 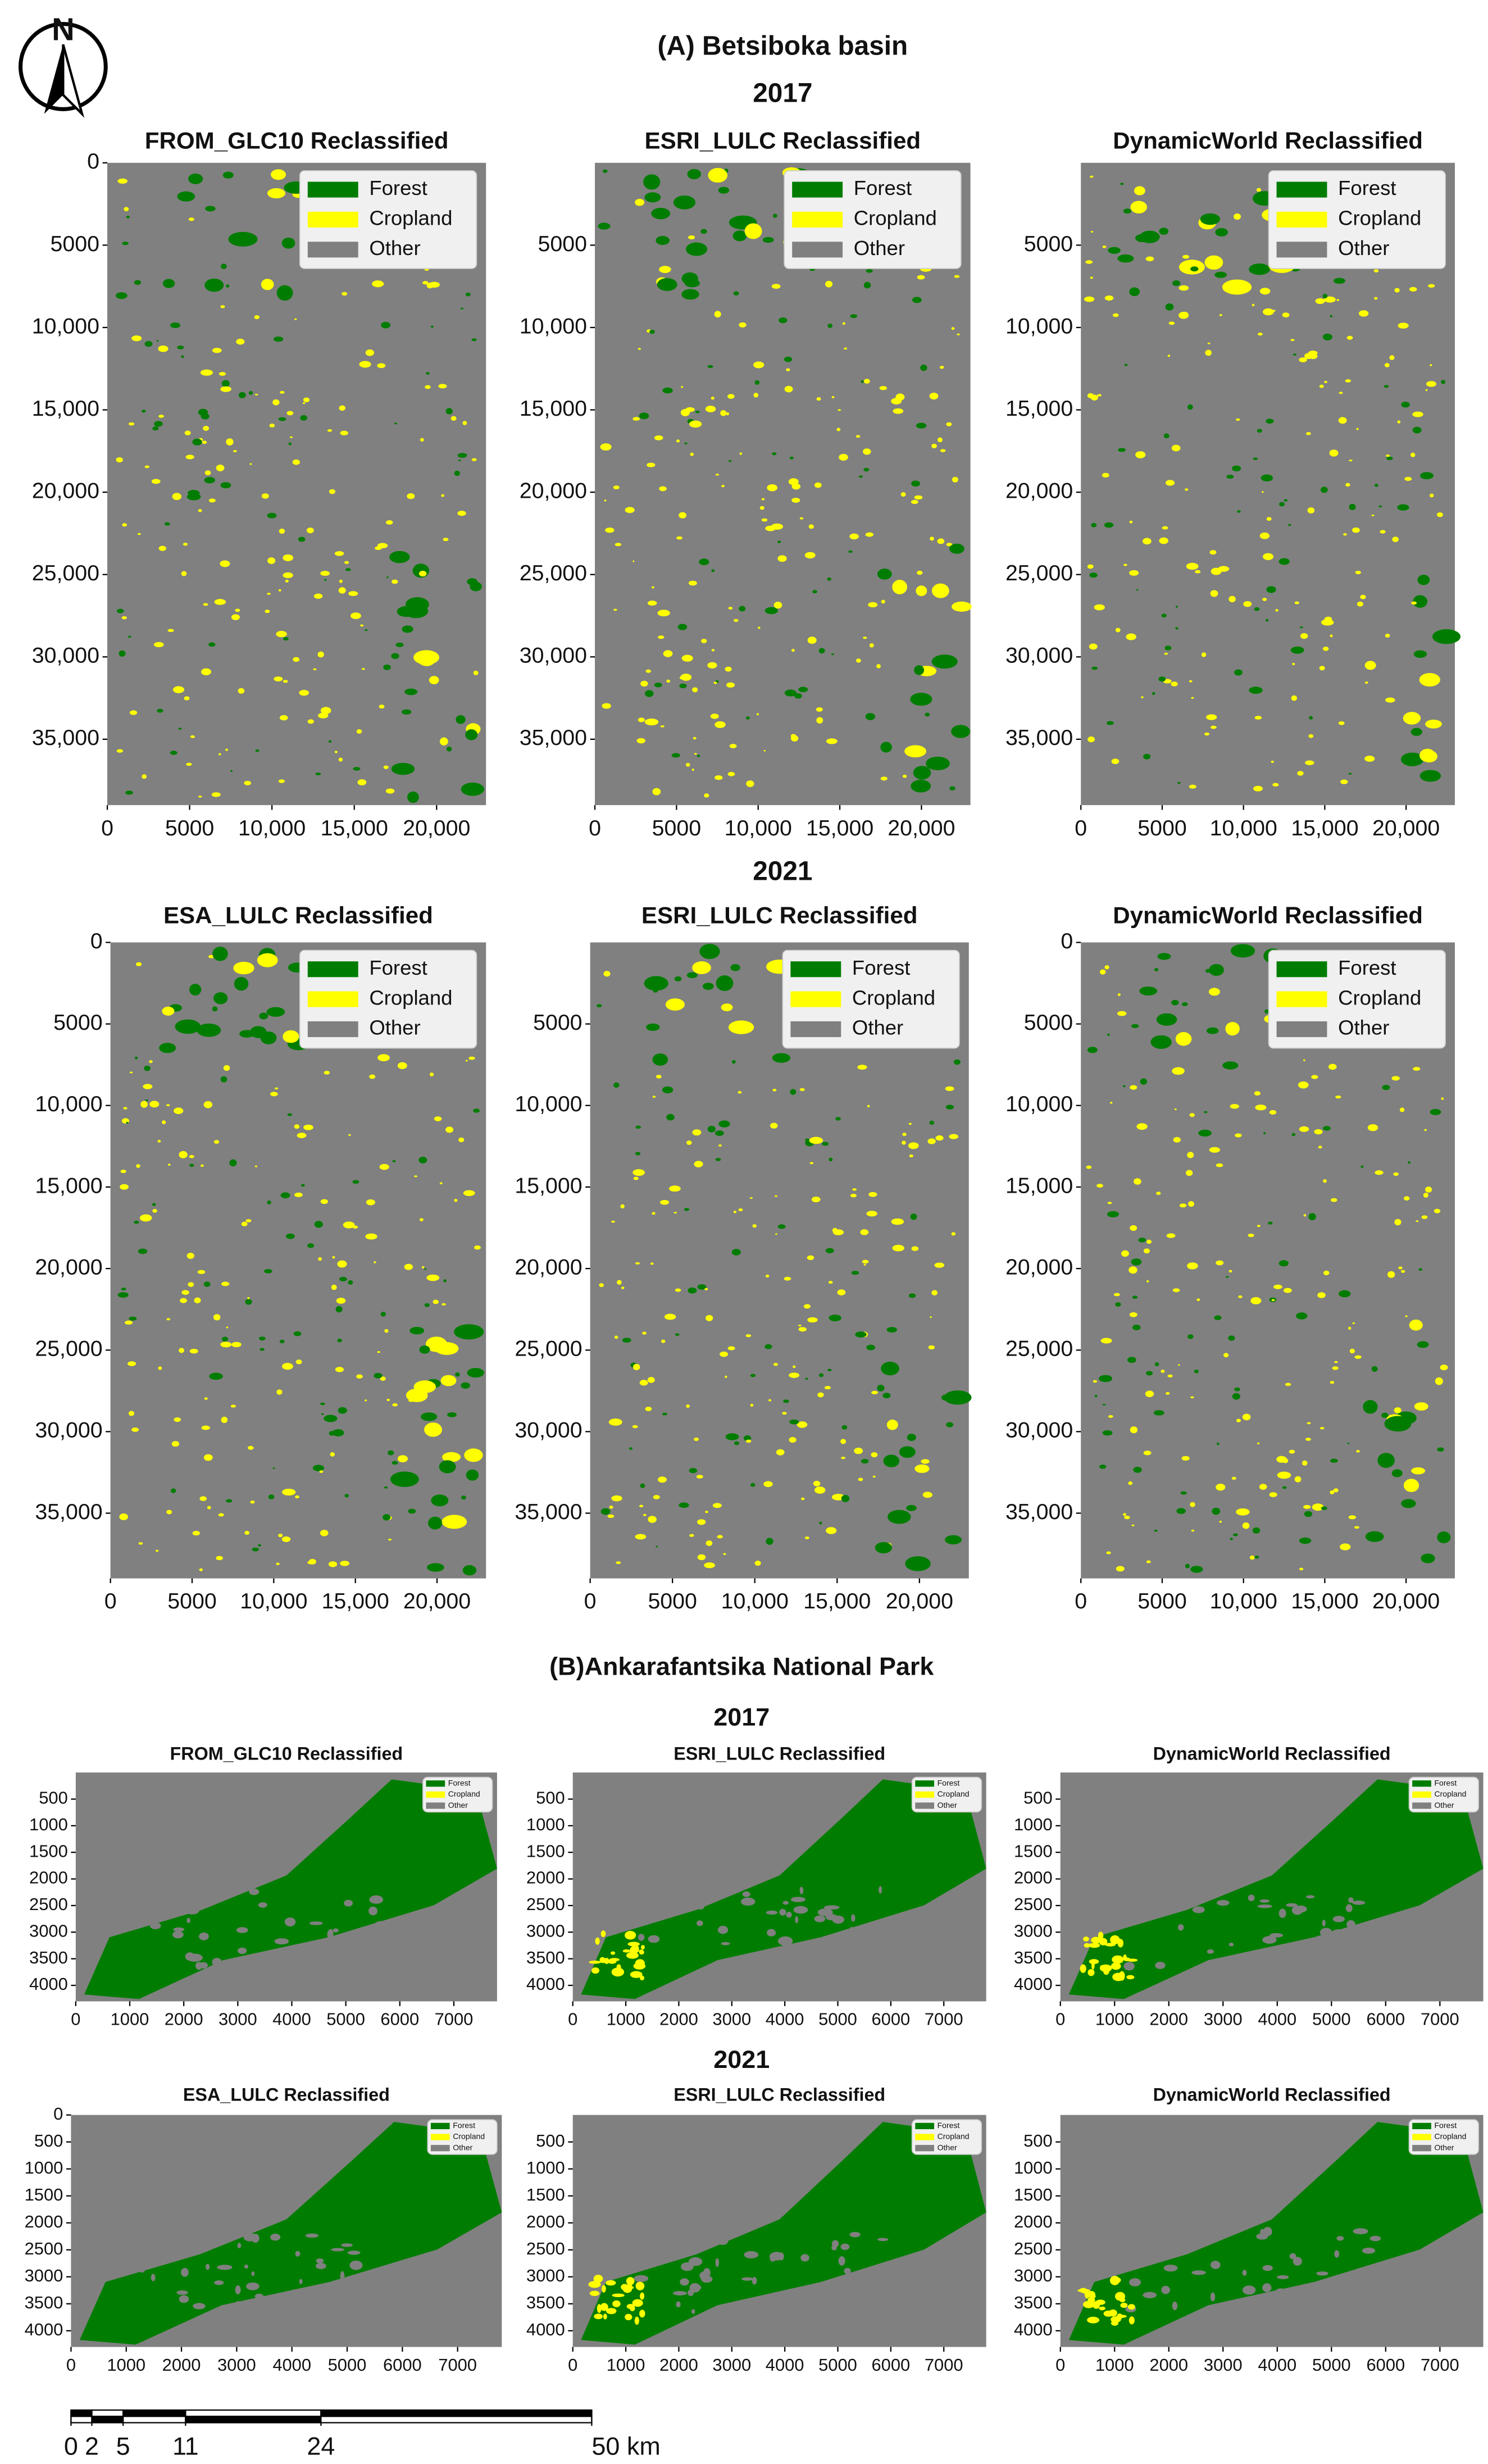 I want to click on y-tick-label: 4000, so click(x=545, y=2329).